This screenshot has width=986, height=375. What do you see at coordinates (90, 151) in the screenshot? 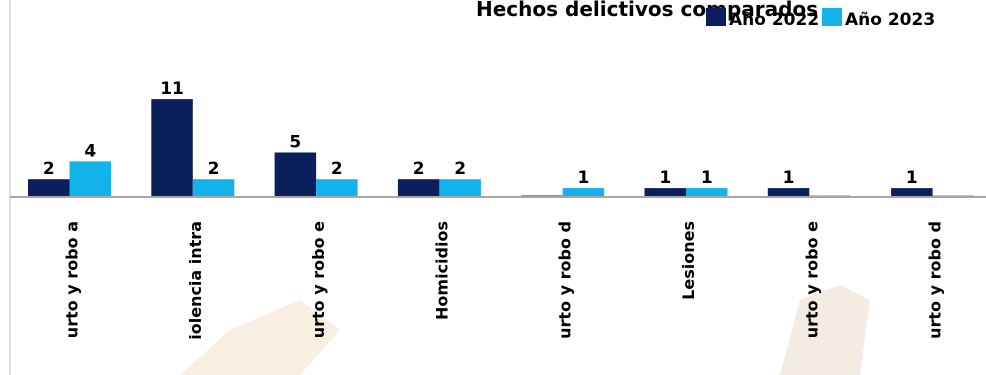
I see `data-label-0-1: 4` at bounding box center [90, 151].